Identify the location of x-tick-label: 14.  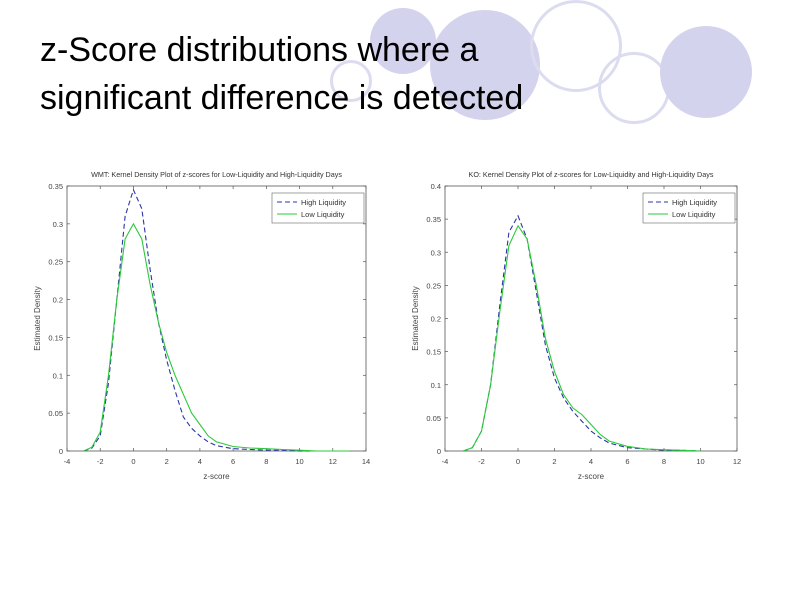
(366, 461).